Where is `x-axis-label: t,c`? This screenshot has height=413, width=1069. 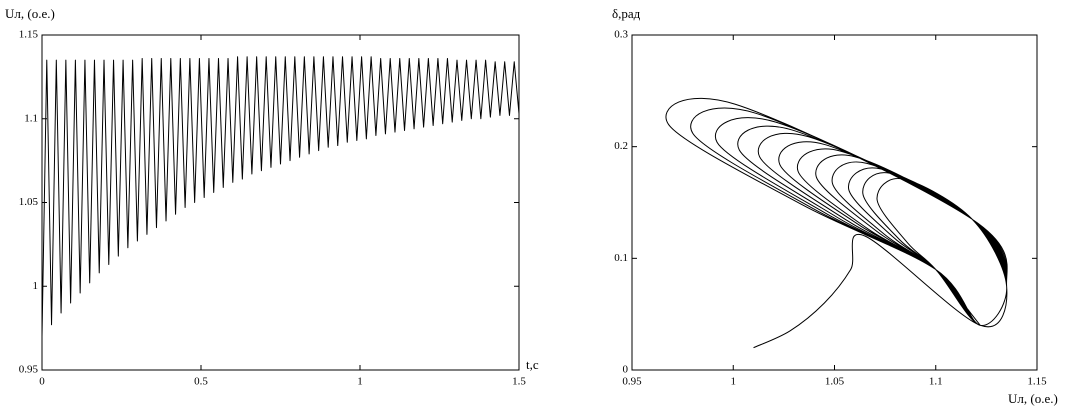
x-axis-label: t,c is located at coordinates (532, 364).